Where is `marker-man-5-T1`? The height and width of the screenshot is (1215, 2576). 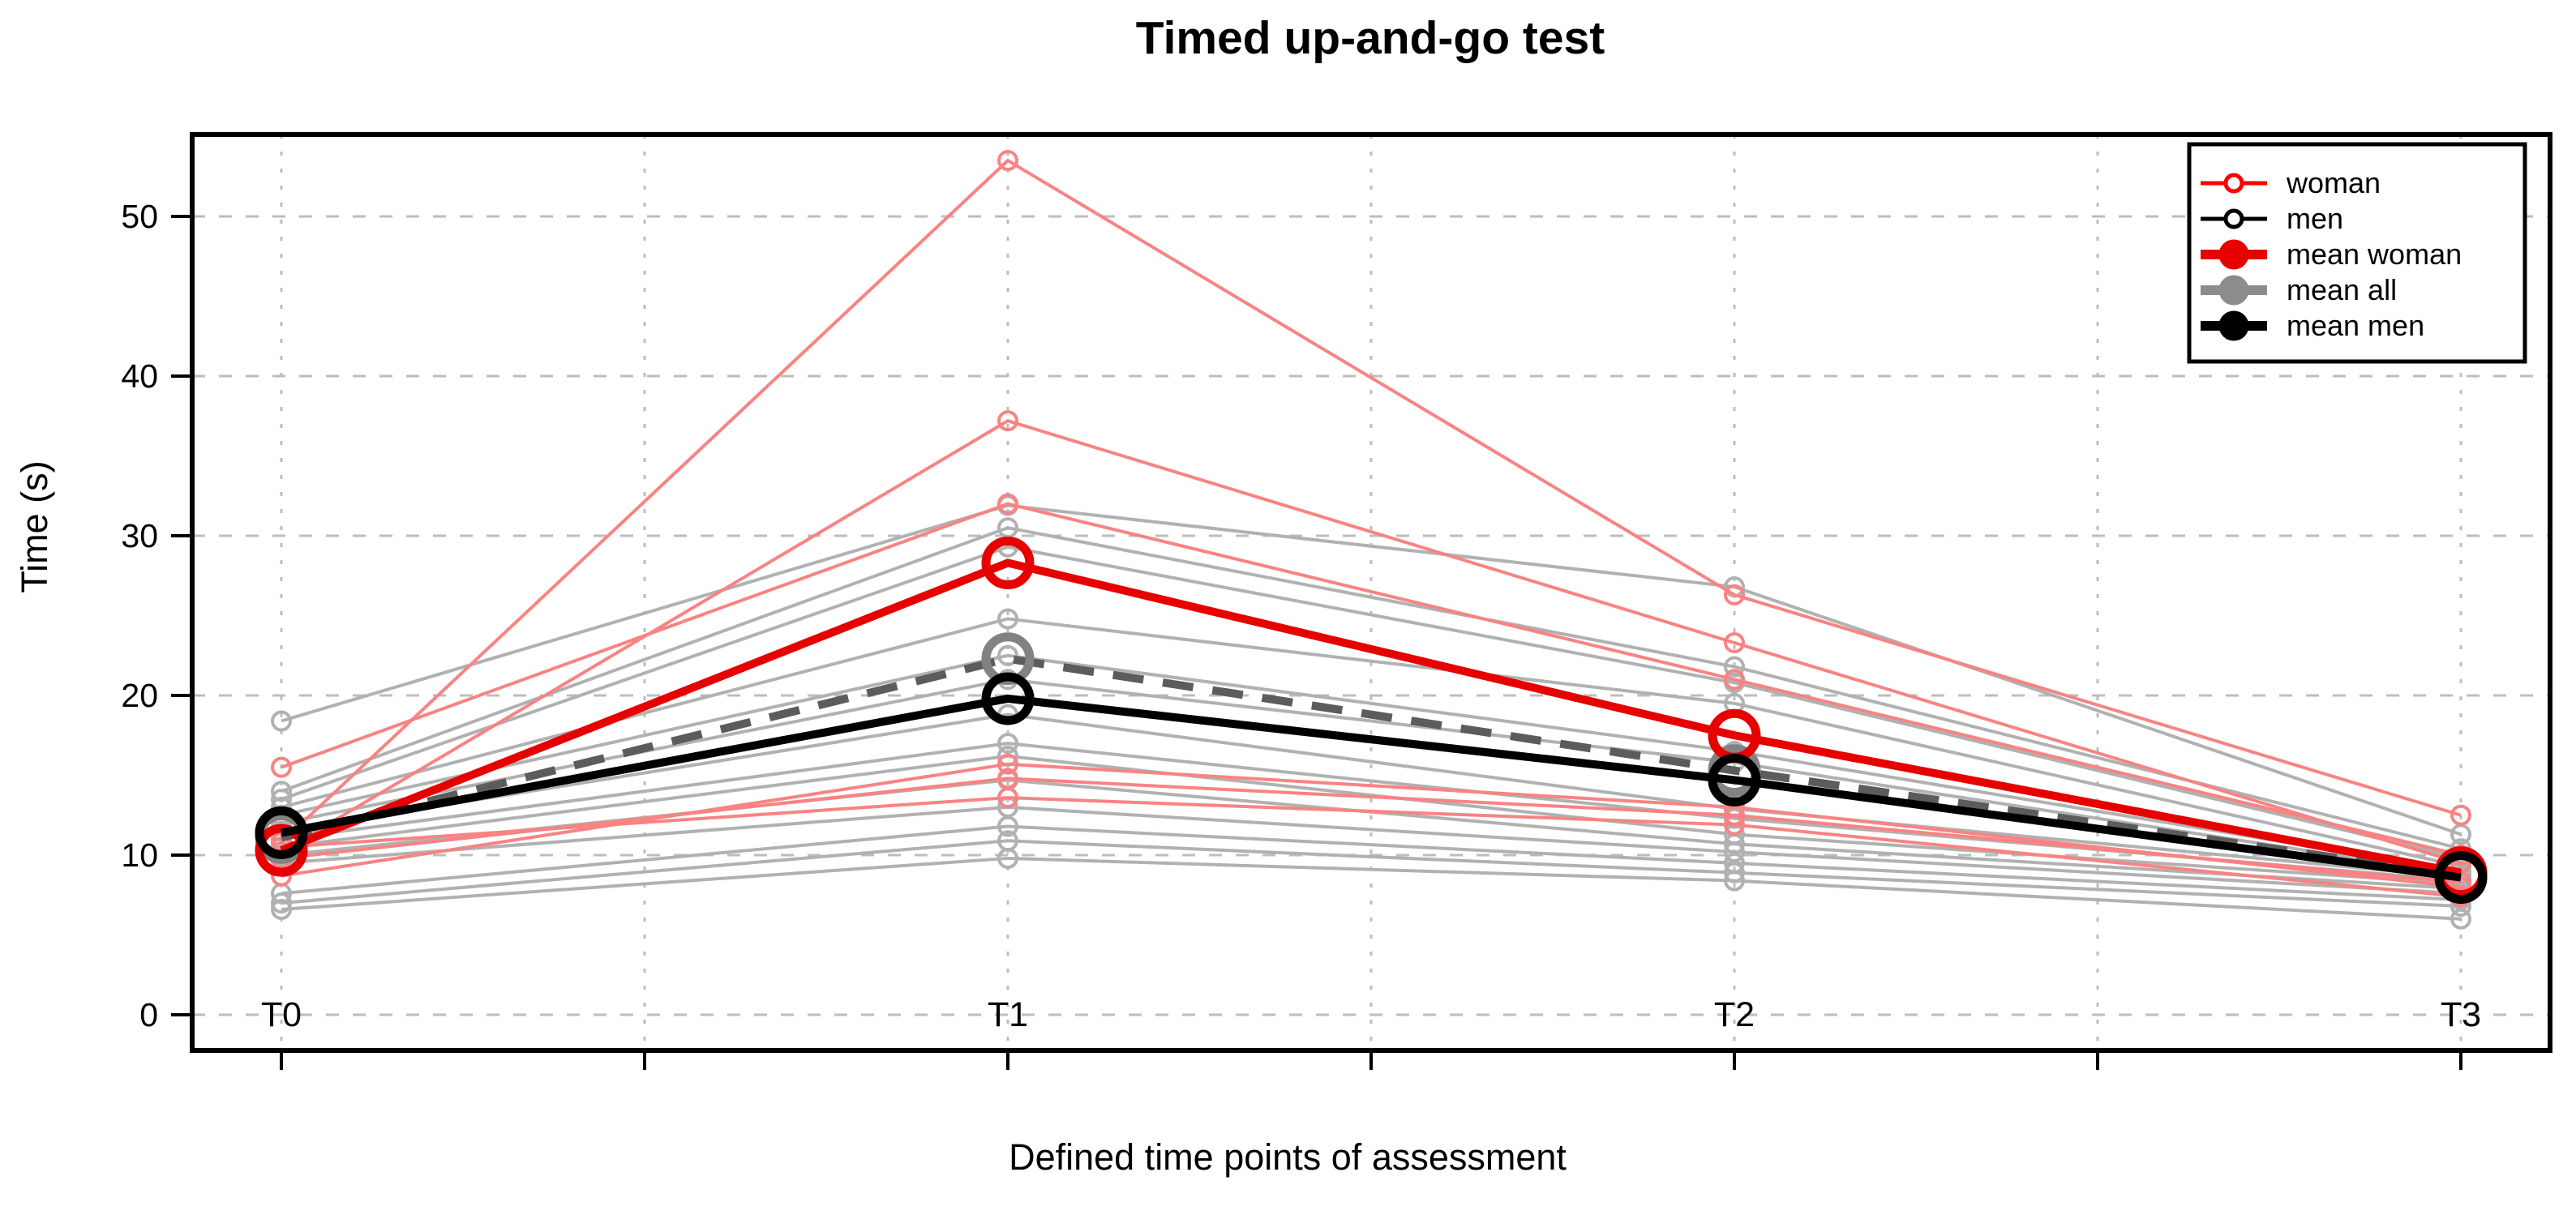
marker-man-5-T1 is located at coordinates (1007, 655).